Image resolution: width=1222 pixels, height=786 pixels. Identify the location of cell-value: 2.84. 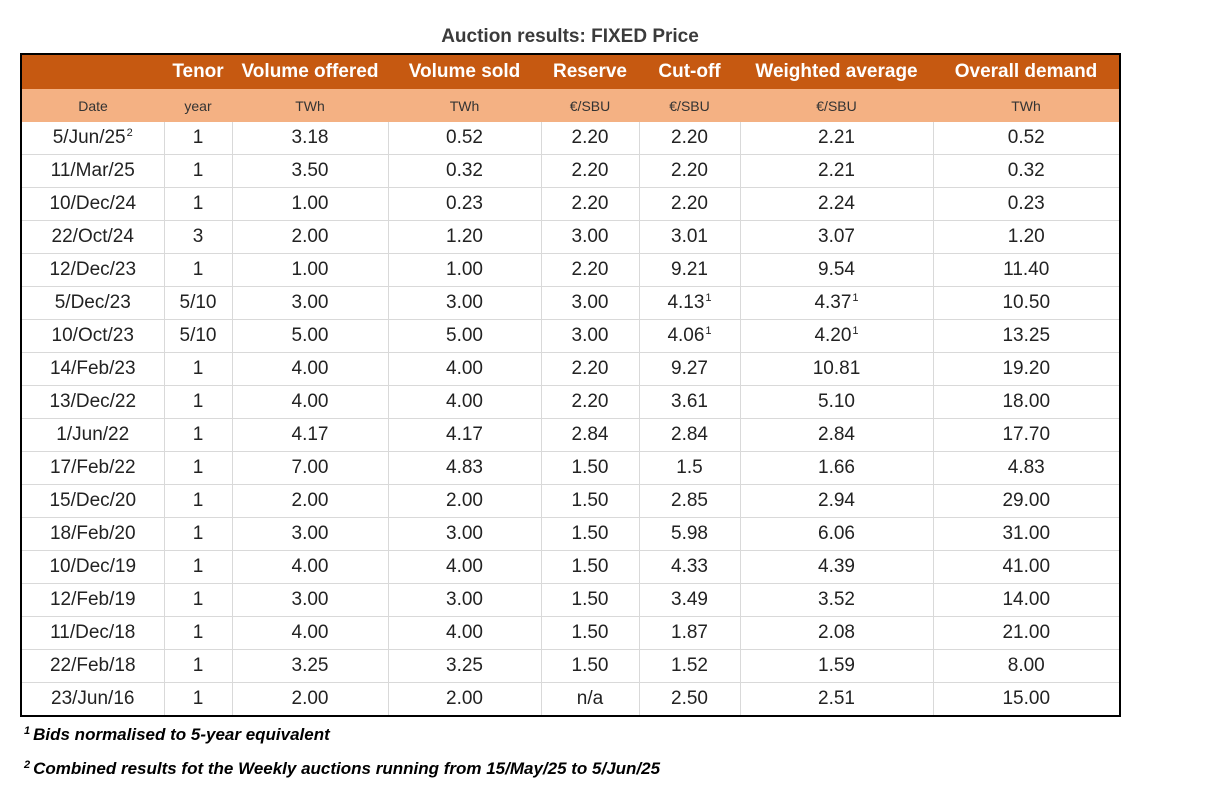
(590, 434).